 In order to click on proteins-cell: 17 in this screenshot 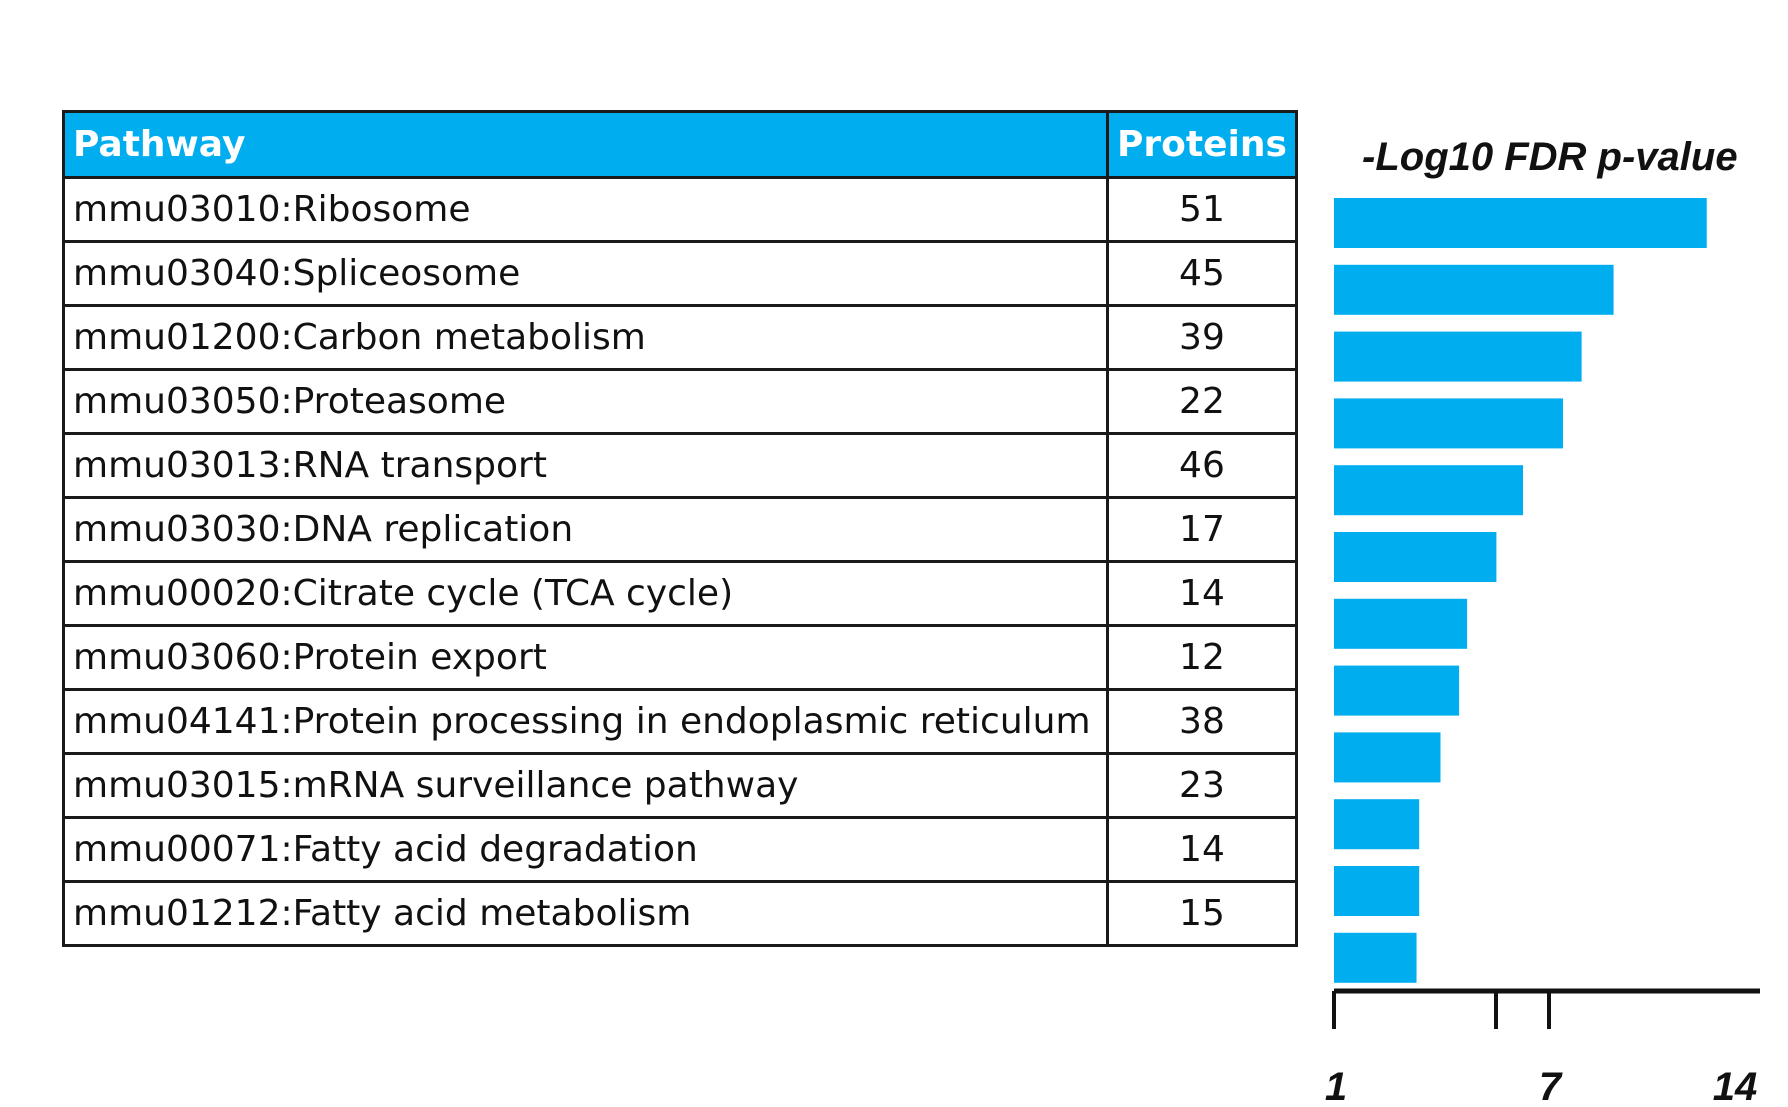, I will do `click(1202, 529)`.